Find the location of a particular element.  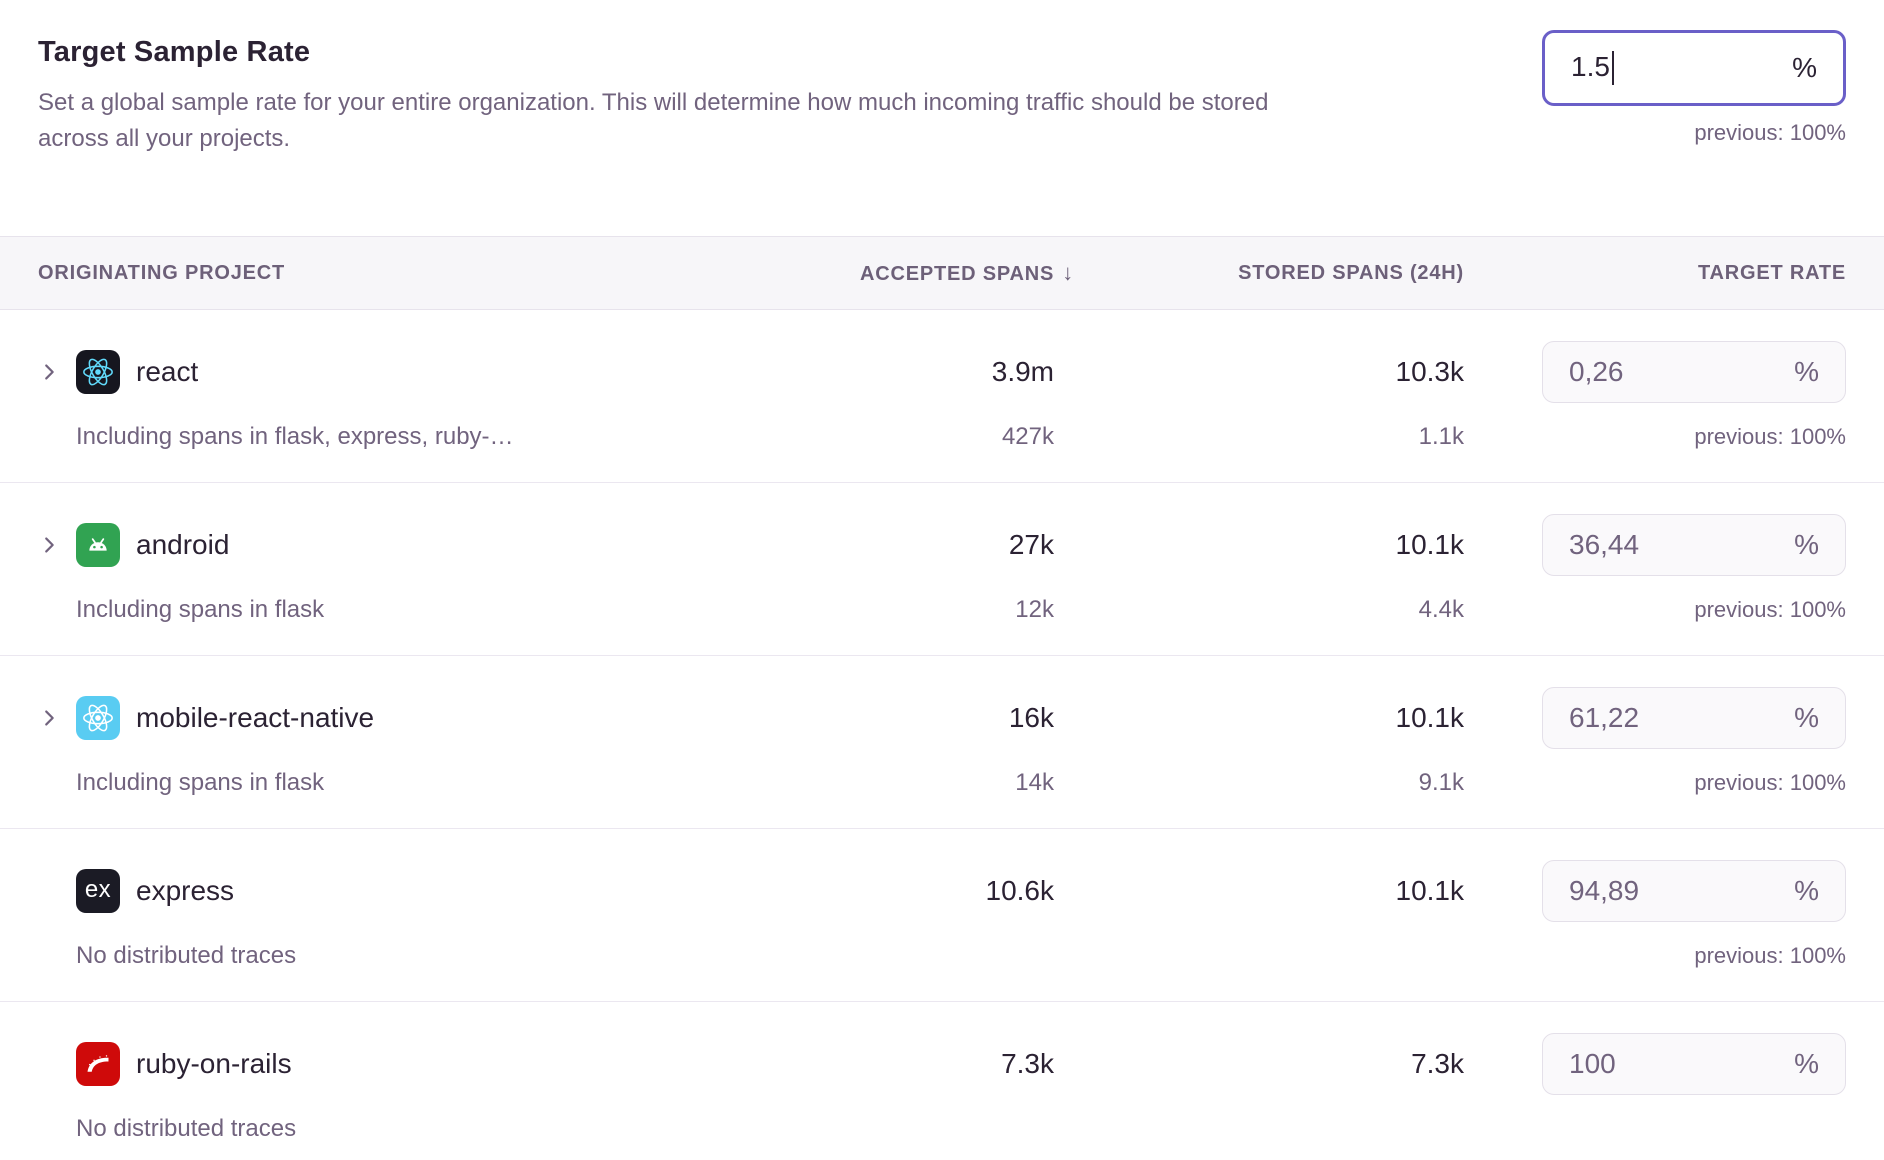

project-rate-input: 61,22 % is located at coordinates (1694, 718).